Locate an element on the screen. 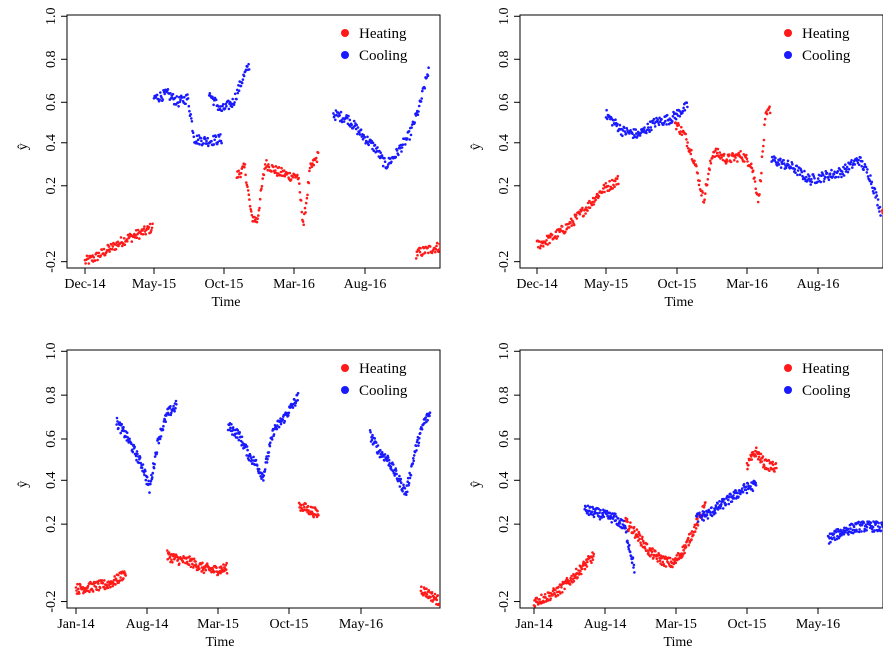 The image size is (883, 657). x-tick-label: Dec-14 is located at coordinates (536, 284).